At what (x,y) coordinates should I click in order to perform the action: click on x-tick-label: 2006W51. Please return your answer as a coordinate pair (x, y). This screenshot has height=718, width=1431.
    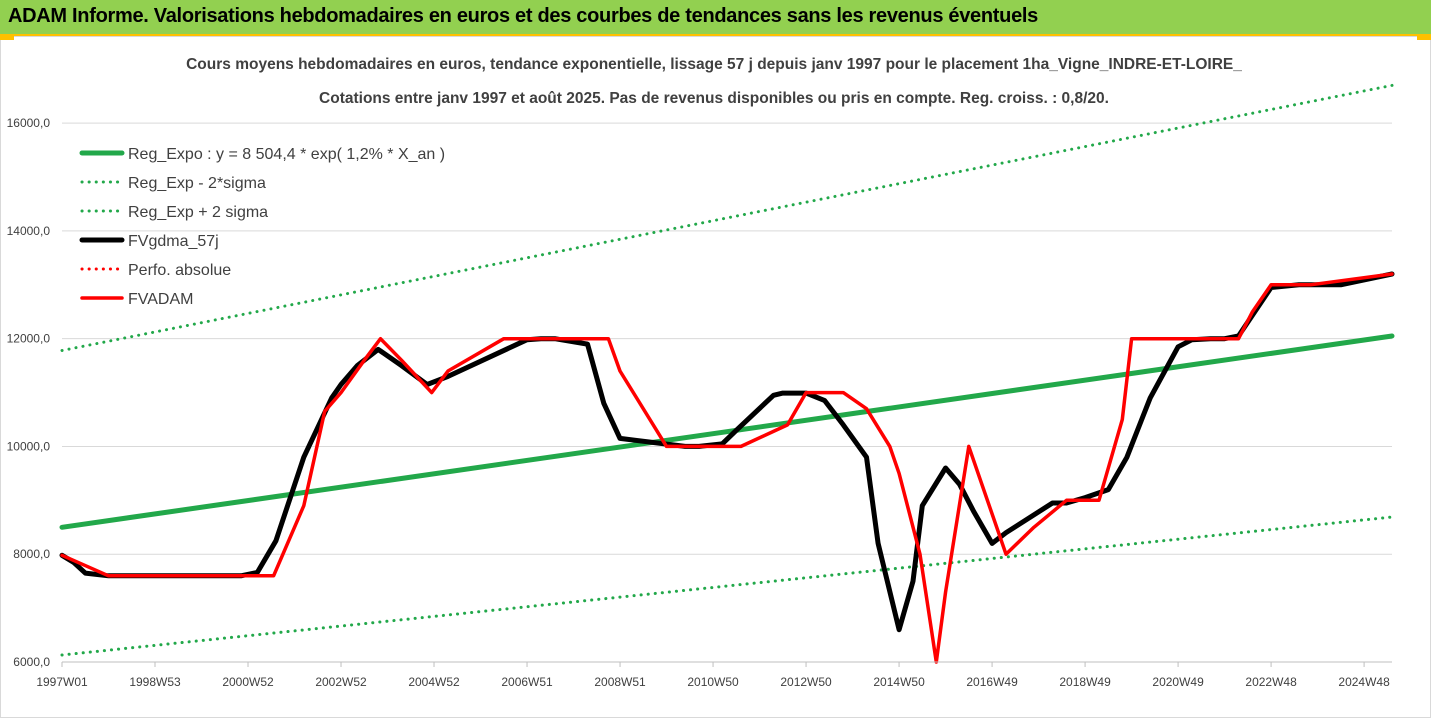
    Looking at the image, I should click on (527, 682).